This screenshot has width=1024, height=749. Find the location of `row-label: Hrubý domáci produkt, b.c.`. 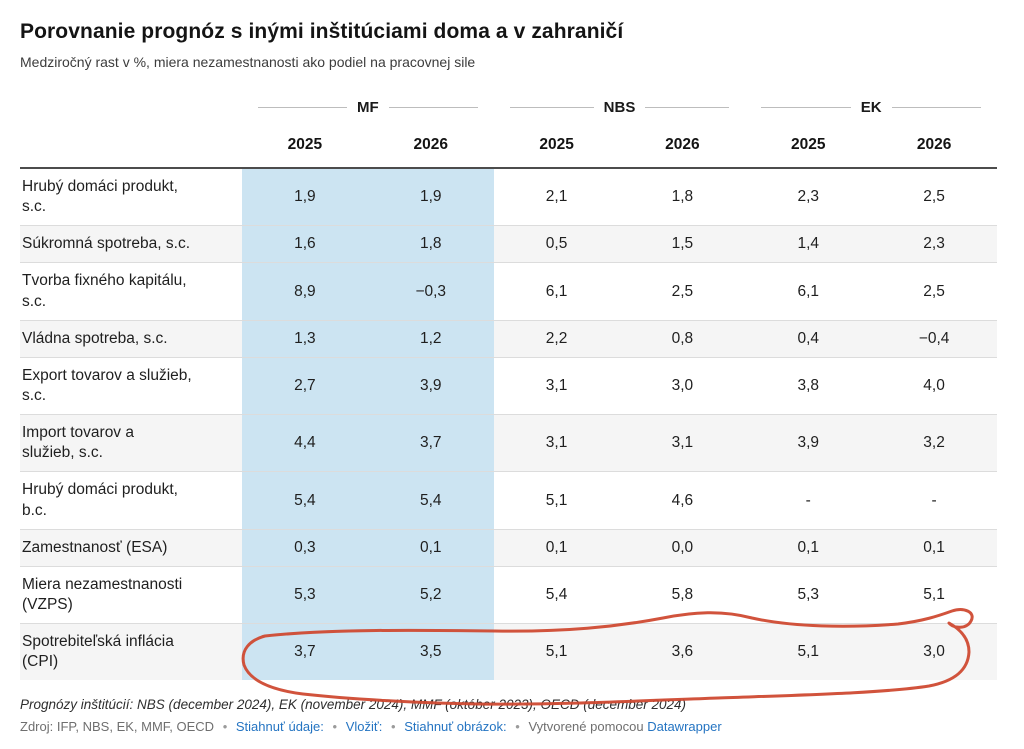

row-label: Hrubý domáci produkt, b.c. is located at coordinates (100, 500).